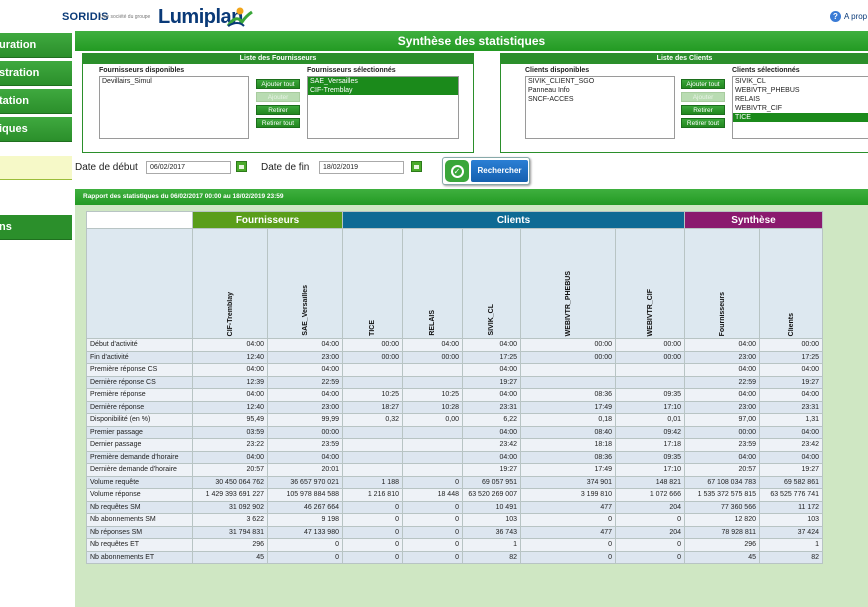  Describe the element at coordinates (305, 520) in the screenshot. I see `table-cell: 9 198` at that location.